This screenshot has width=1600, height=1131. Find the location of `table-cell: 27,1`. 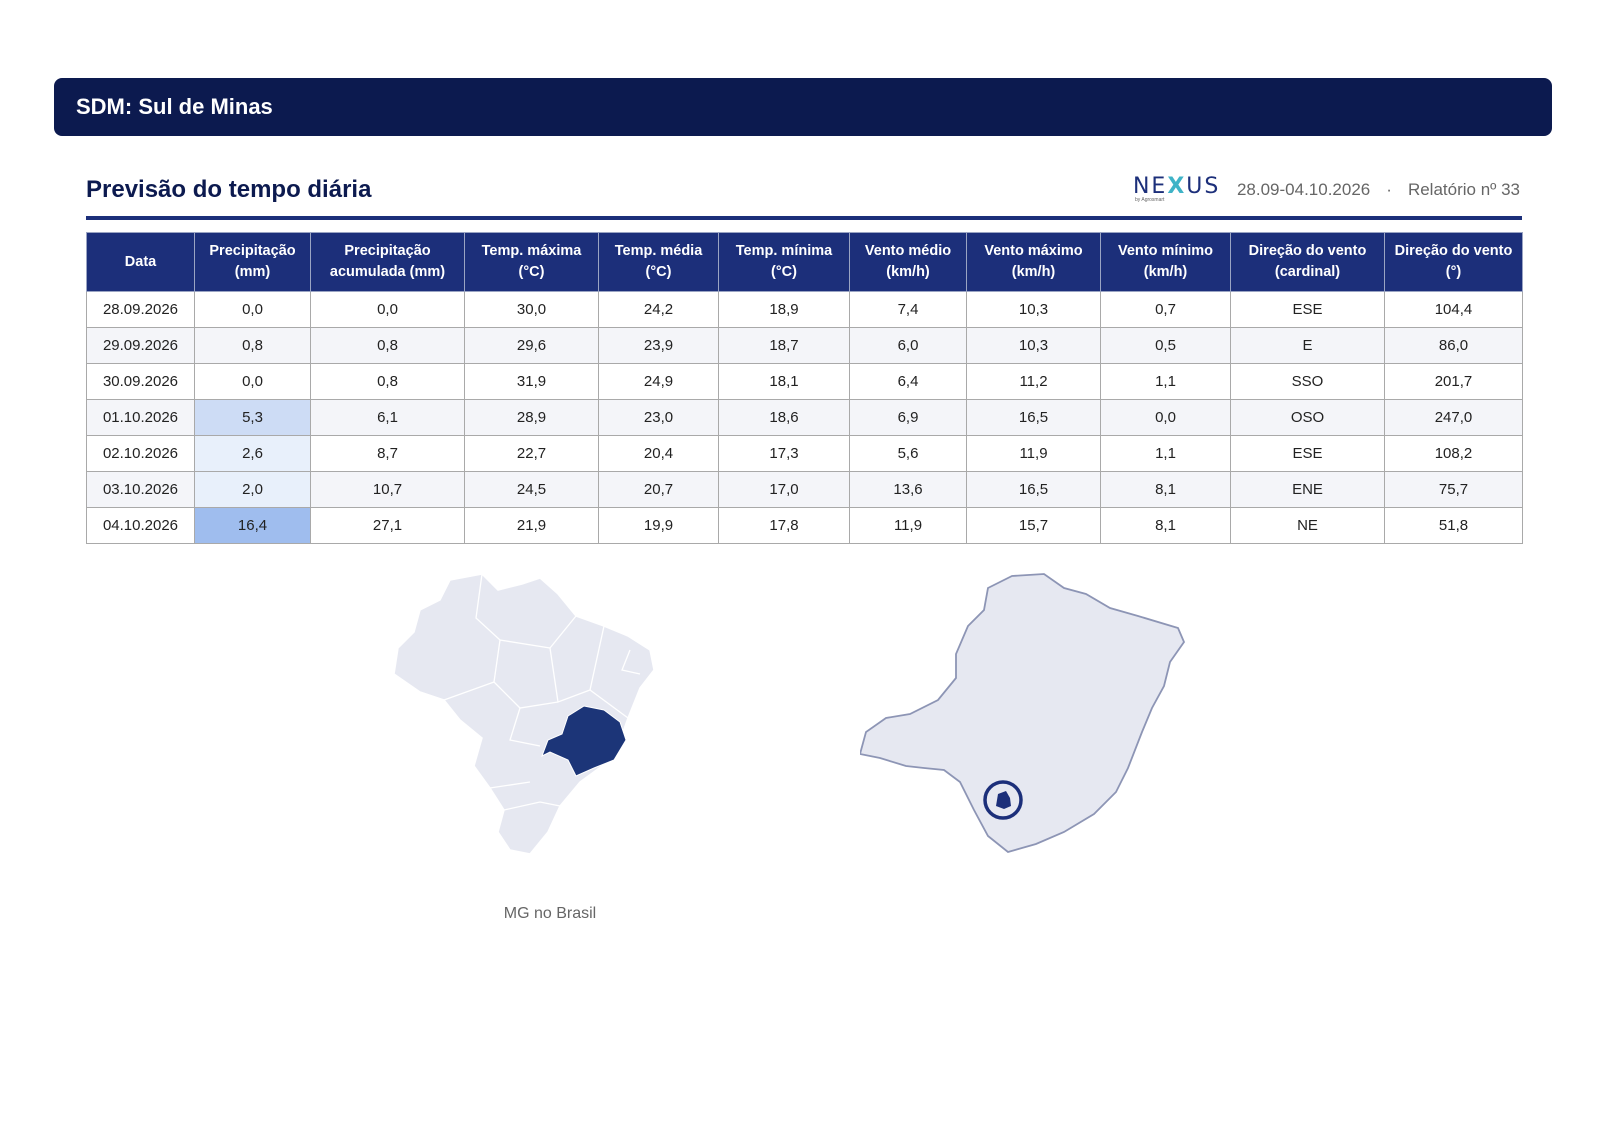

table-cell: 27,1 is located at coordinates (387, 525).